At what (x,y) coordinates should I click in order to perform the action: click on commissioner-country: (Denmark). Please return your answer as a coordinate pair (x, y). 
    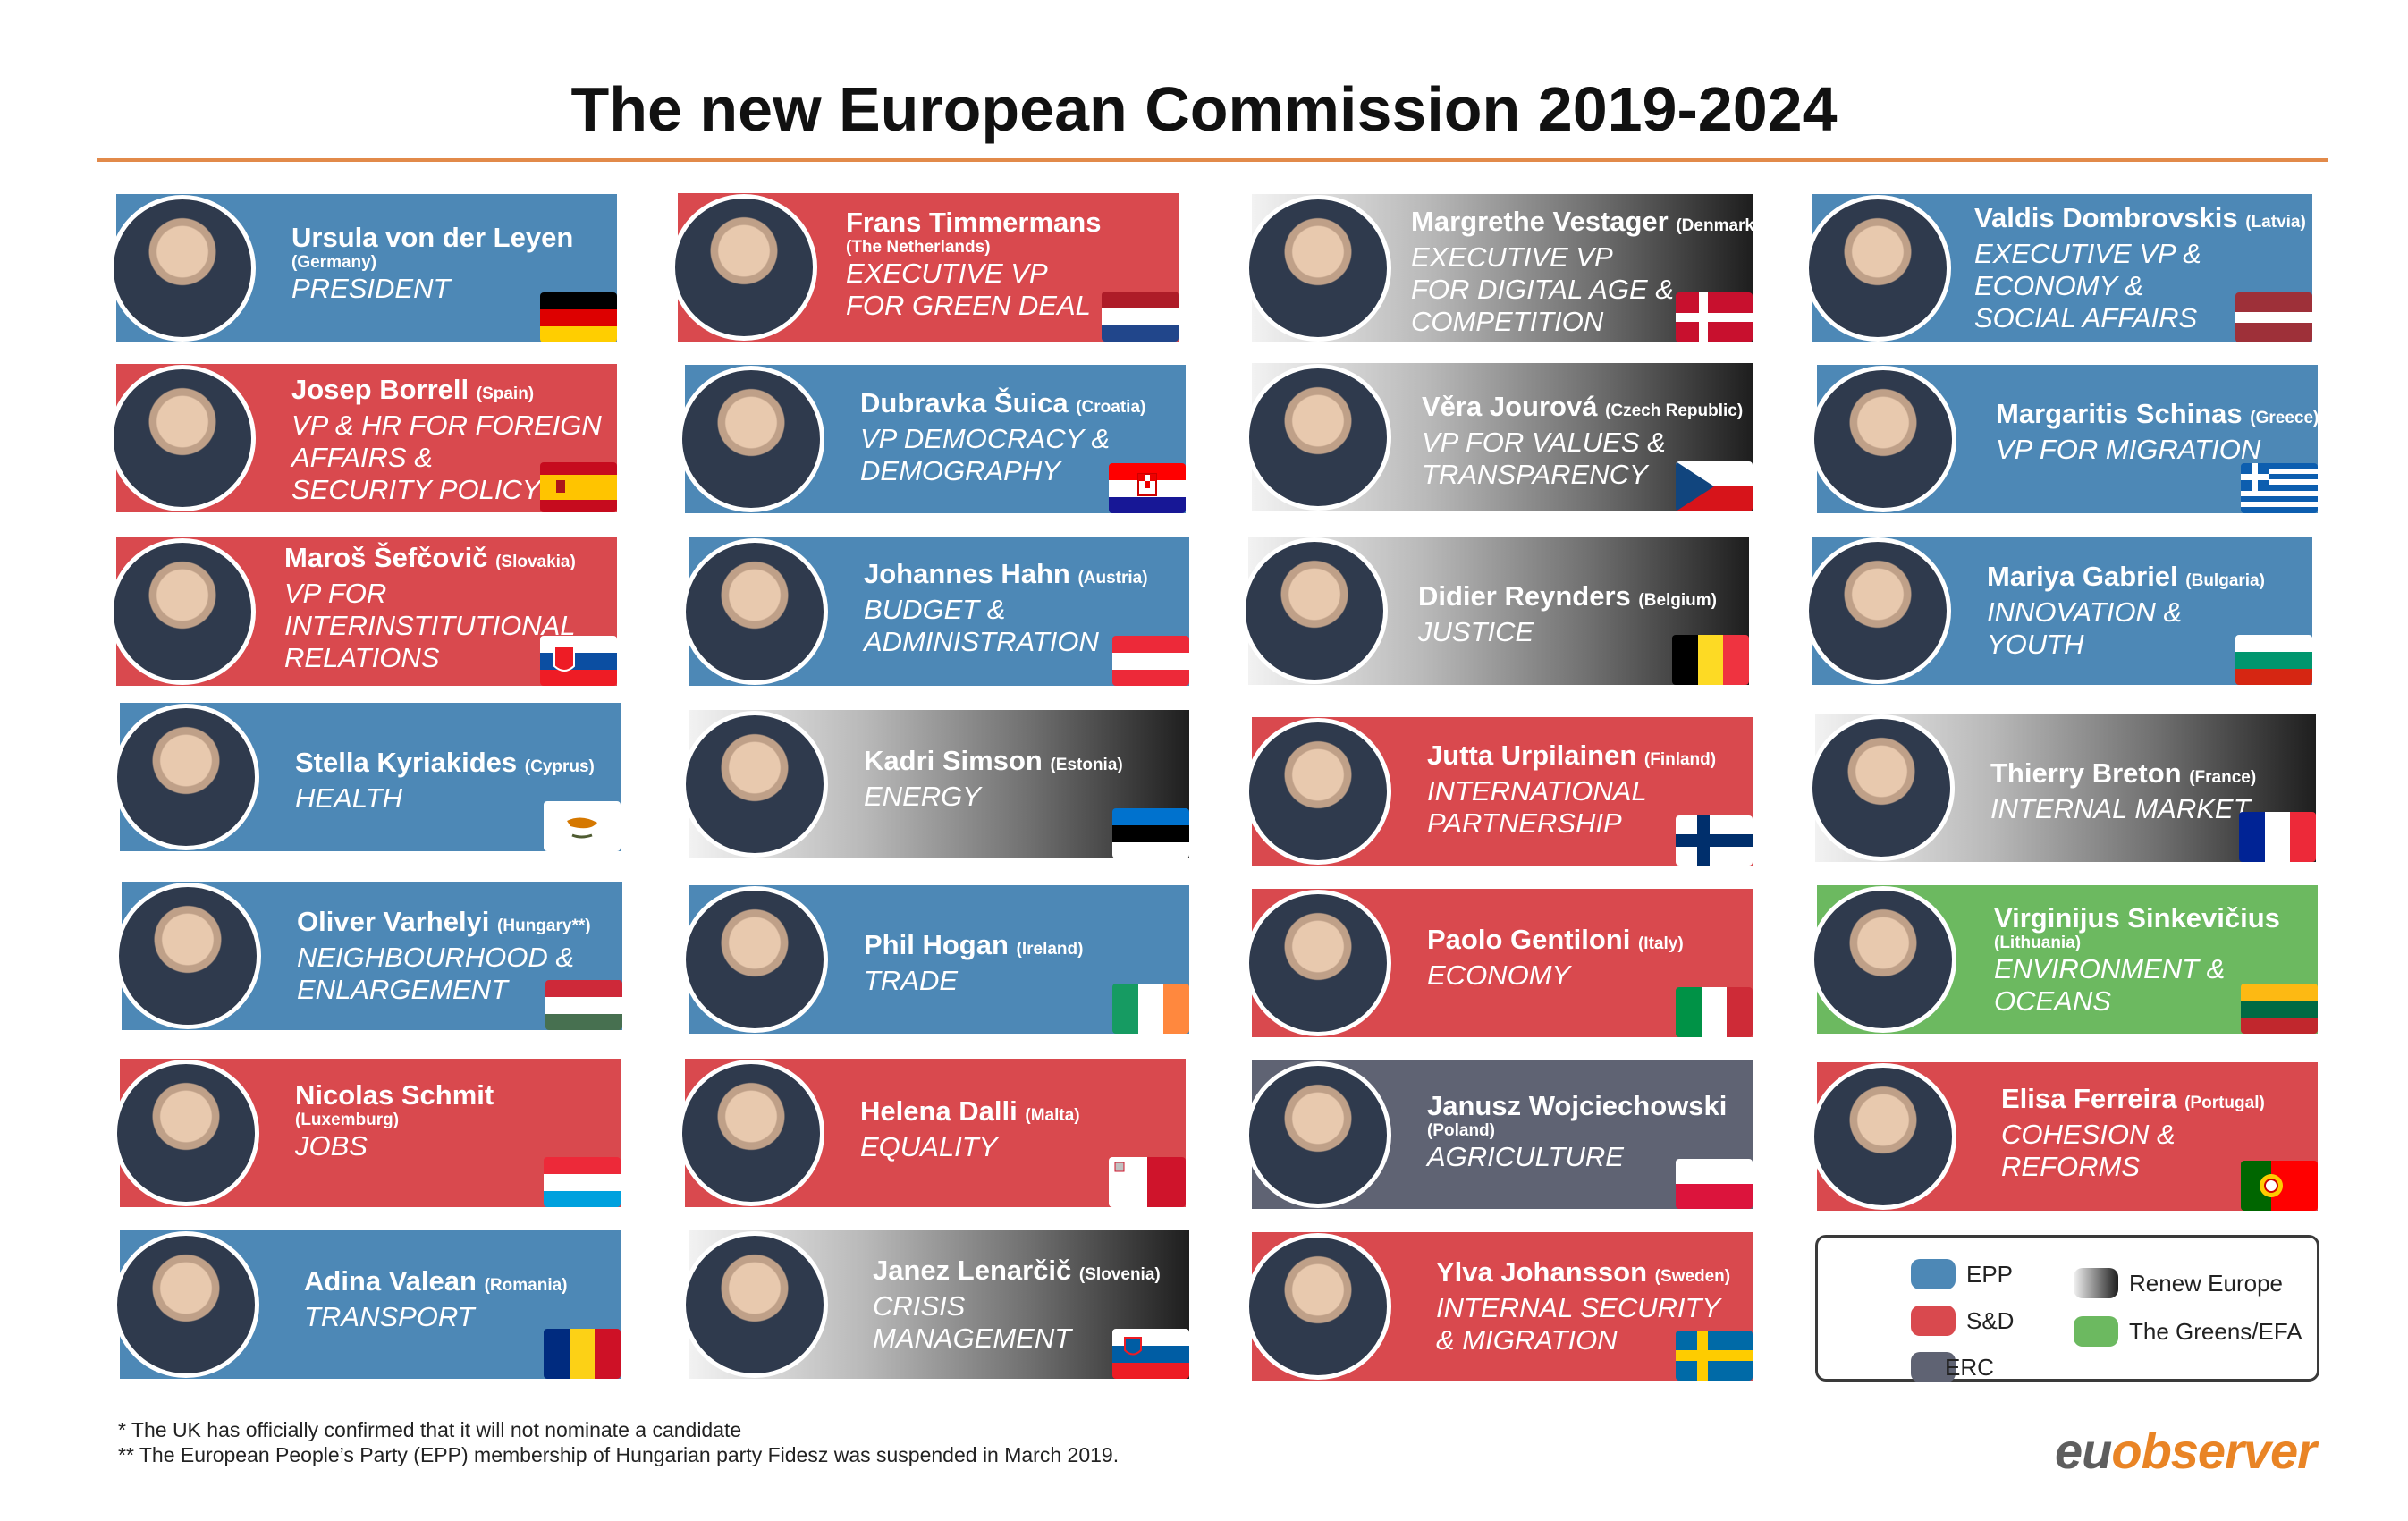
    Looking at the image, I should click on (1718, 225).